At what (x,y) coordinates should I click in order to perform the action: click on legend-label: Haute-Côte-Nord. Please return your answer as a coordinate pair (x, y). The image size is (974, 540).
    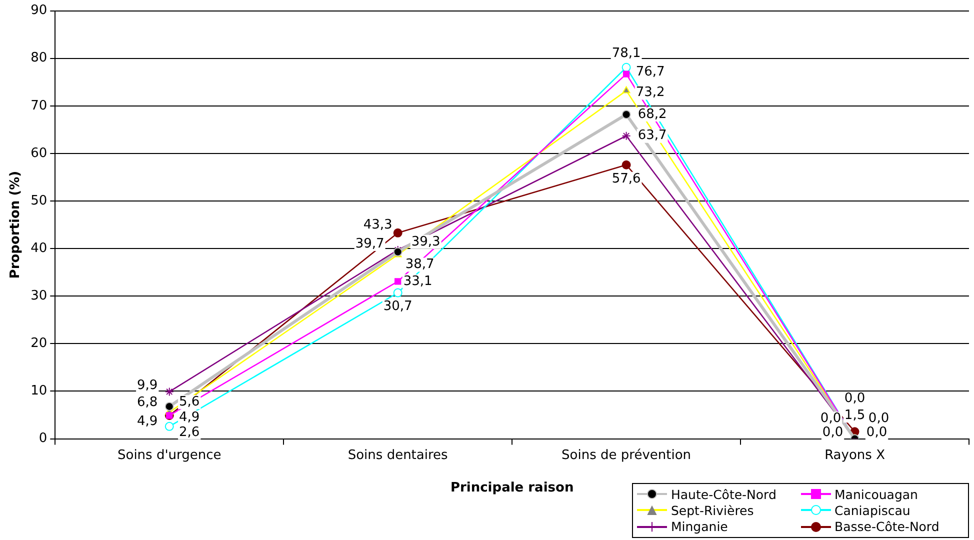
    Looking at the image, I should click on (723, 494).